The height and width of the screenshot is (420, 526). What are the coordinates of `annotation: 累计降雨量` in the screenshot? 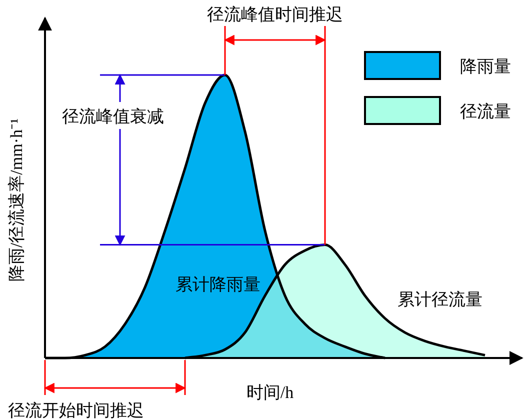 It's located at (218, 284).